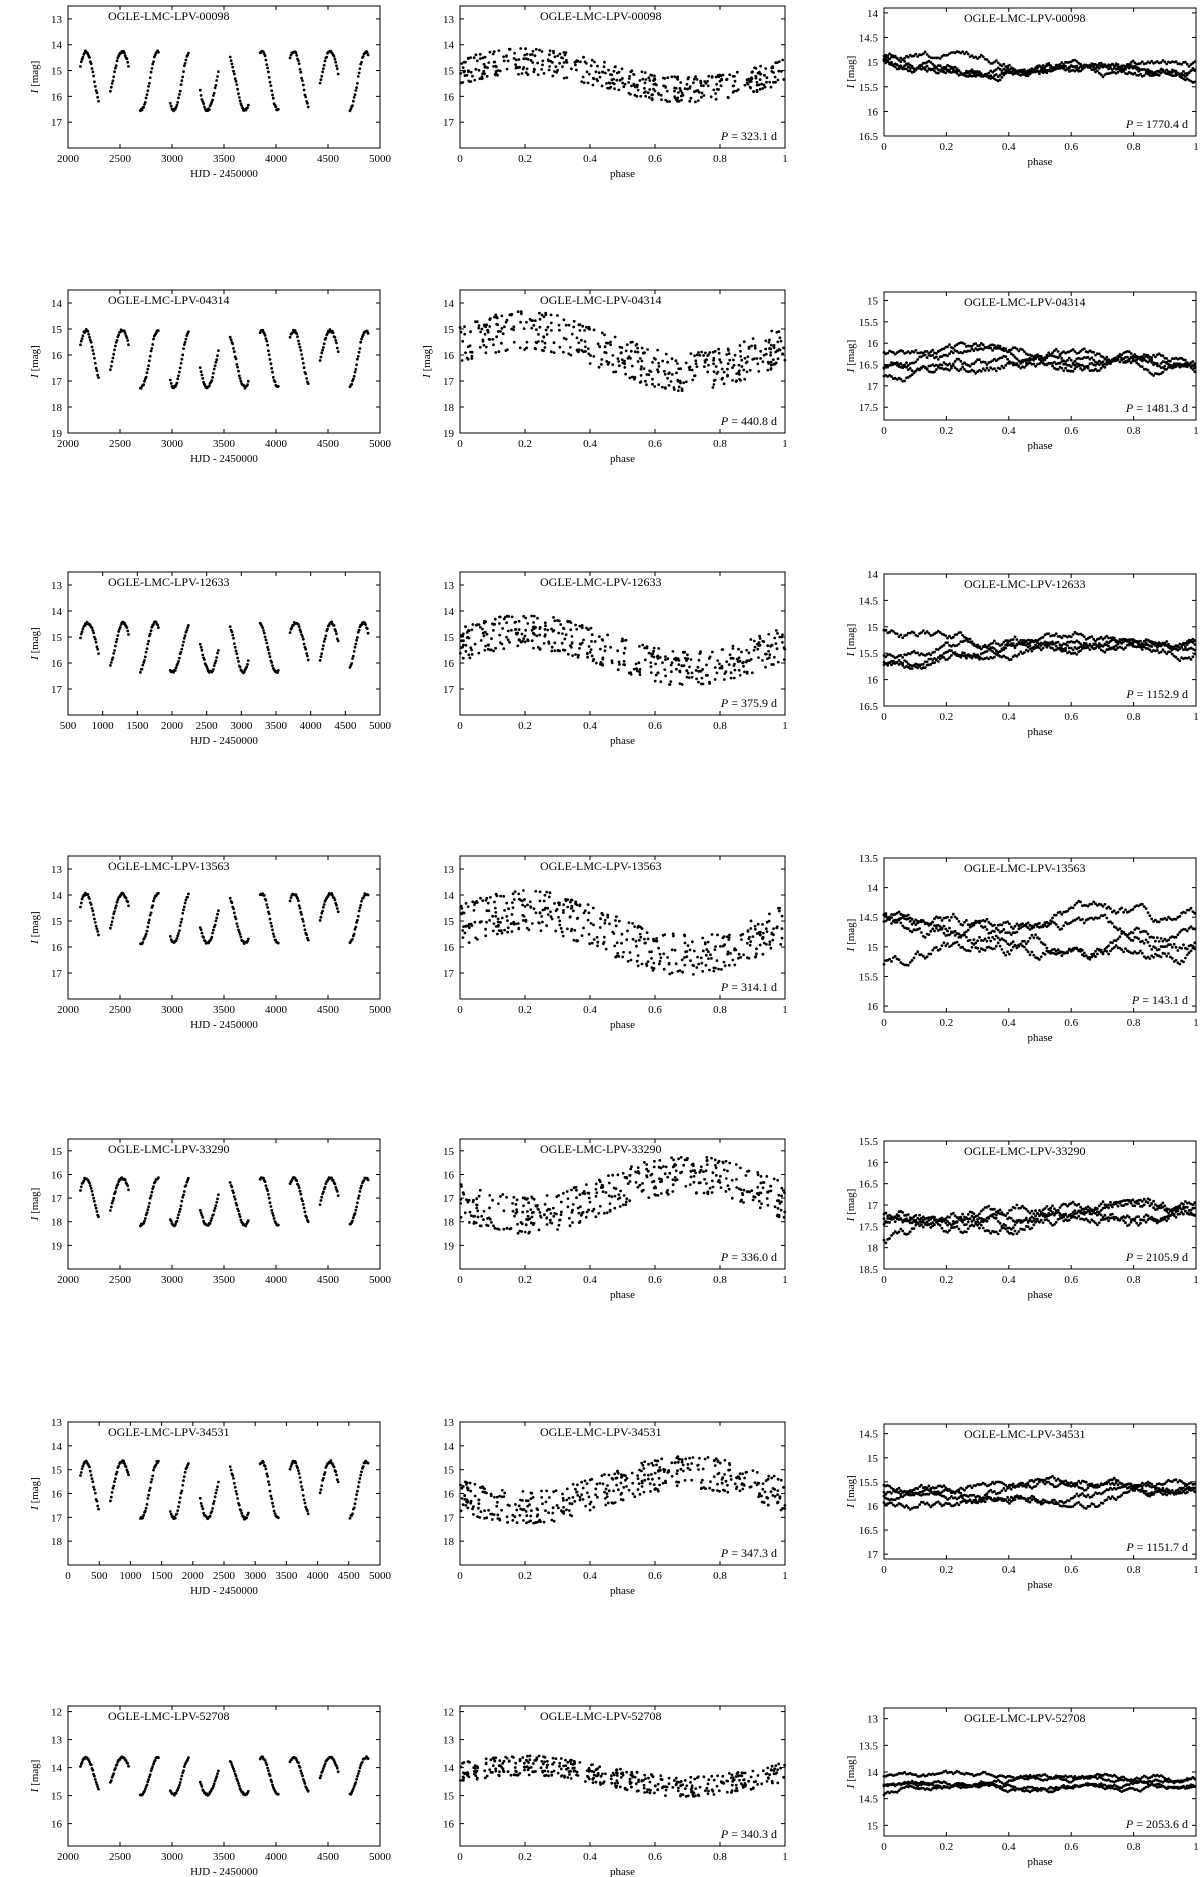  Describe the element at coordinates (622, 1025) in the screenshot. I see `x-axis-label: phase` at that location.